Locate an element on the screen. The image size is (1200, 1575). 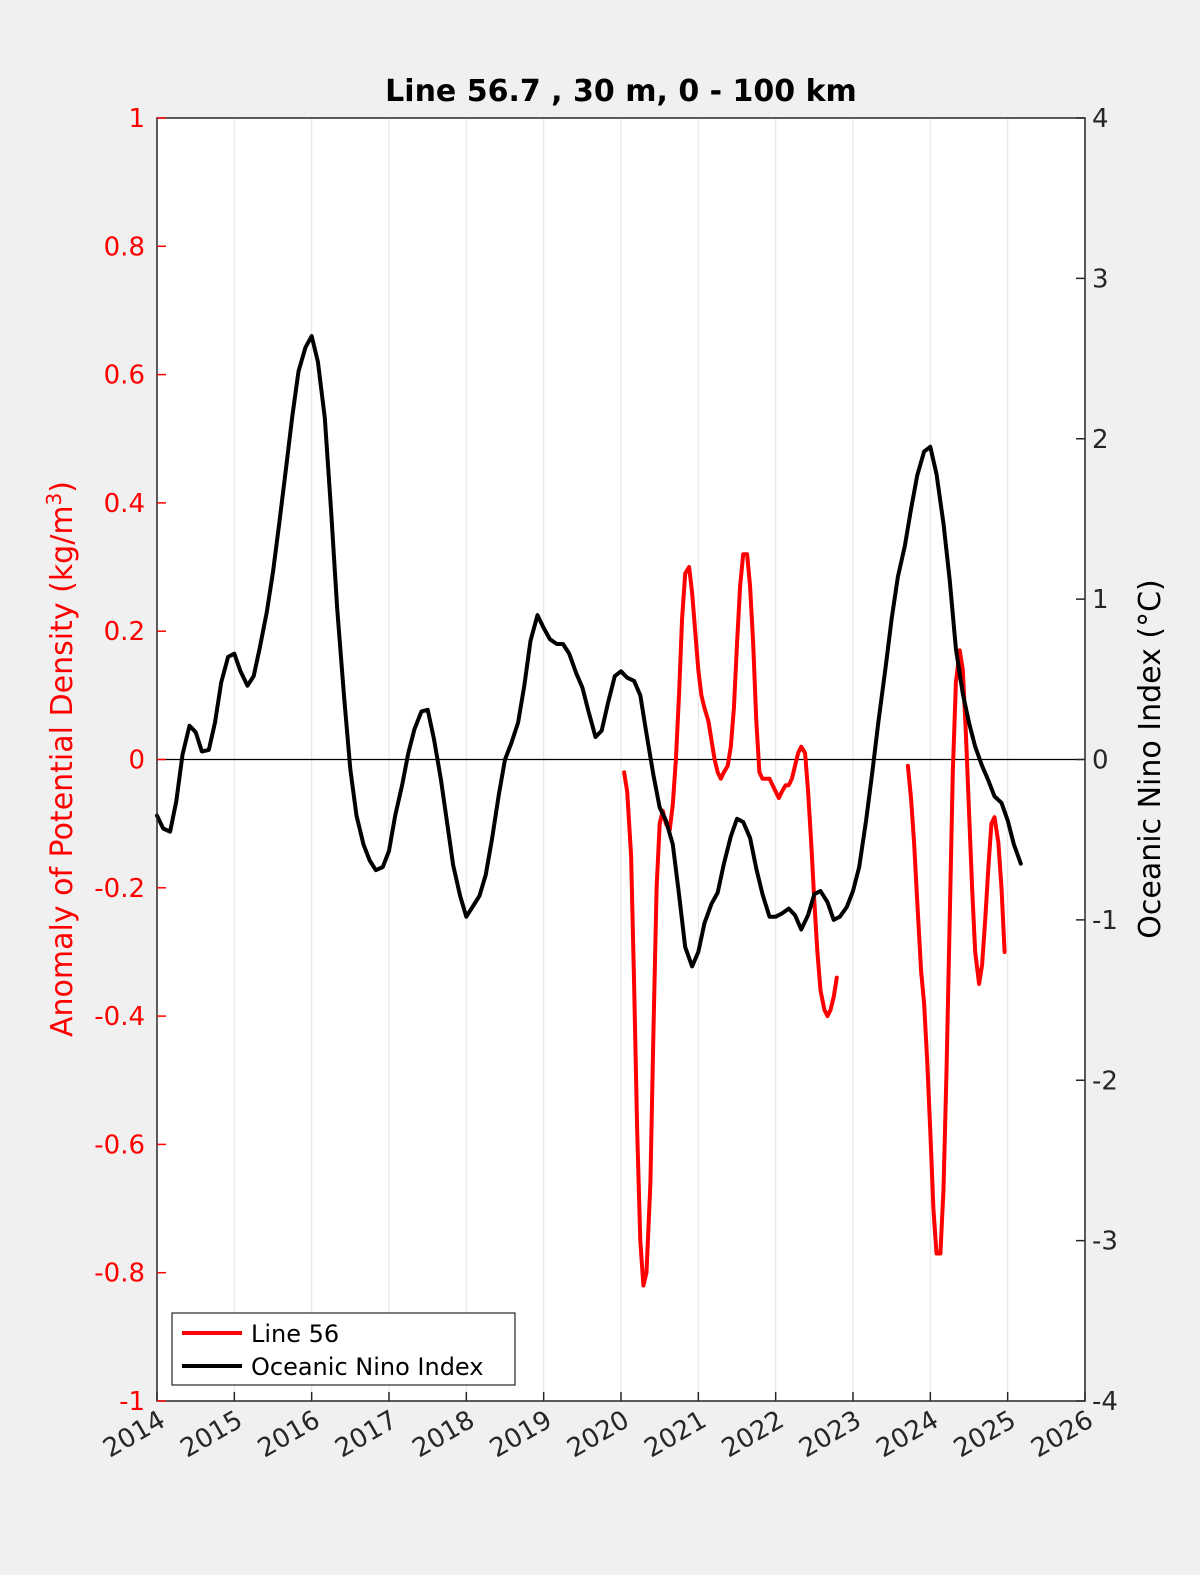
y-right-tick-label: 3 is located at coordinates (1100, 279).